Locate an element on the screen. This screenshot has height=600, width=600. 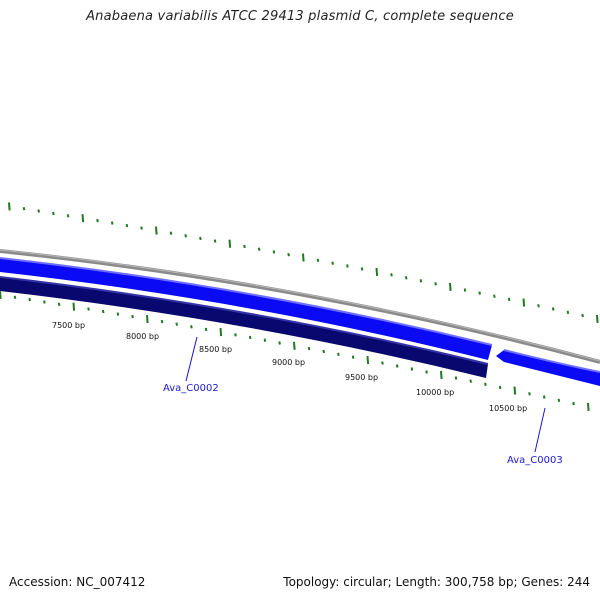
ruler-label-9000: 9000 bp is located at coordinates (288, 362).